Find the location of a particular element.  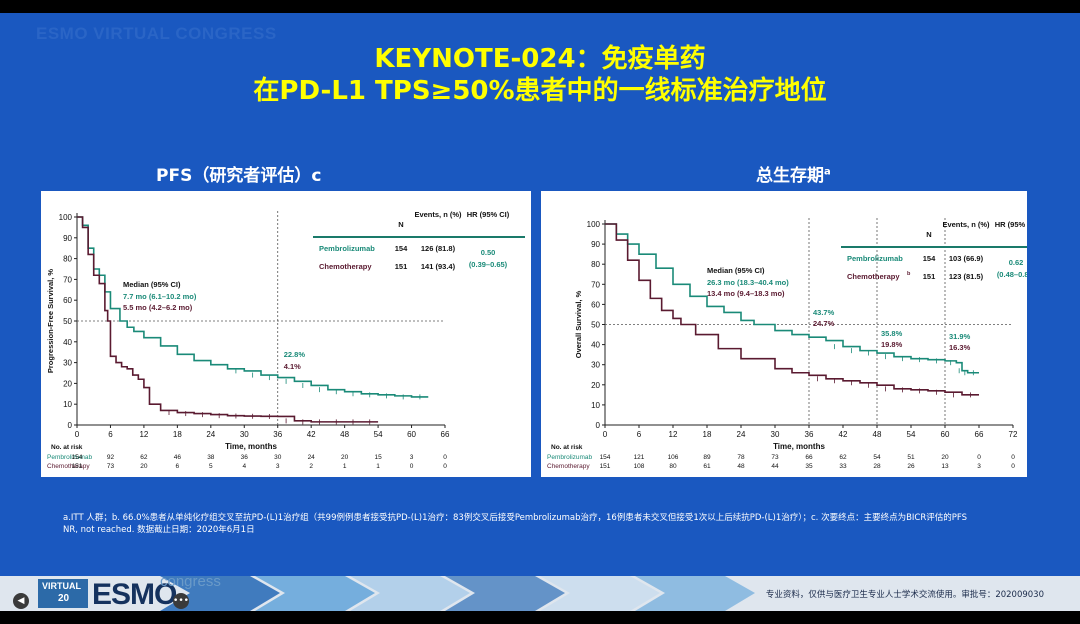

at-risk-row-name: Pembrolizumab is located at coordinates (570, 457).